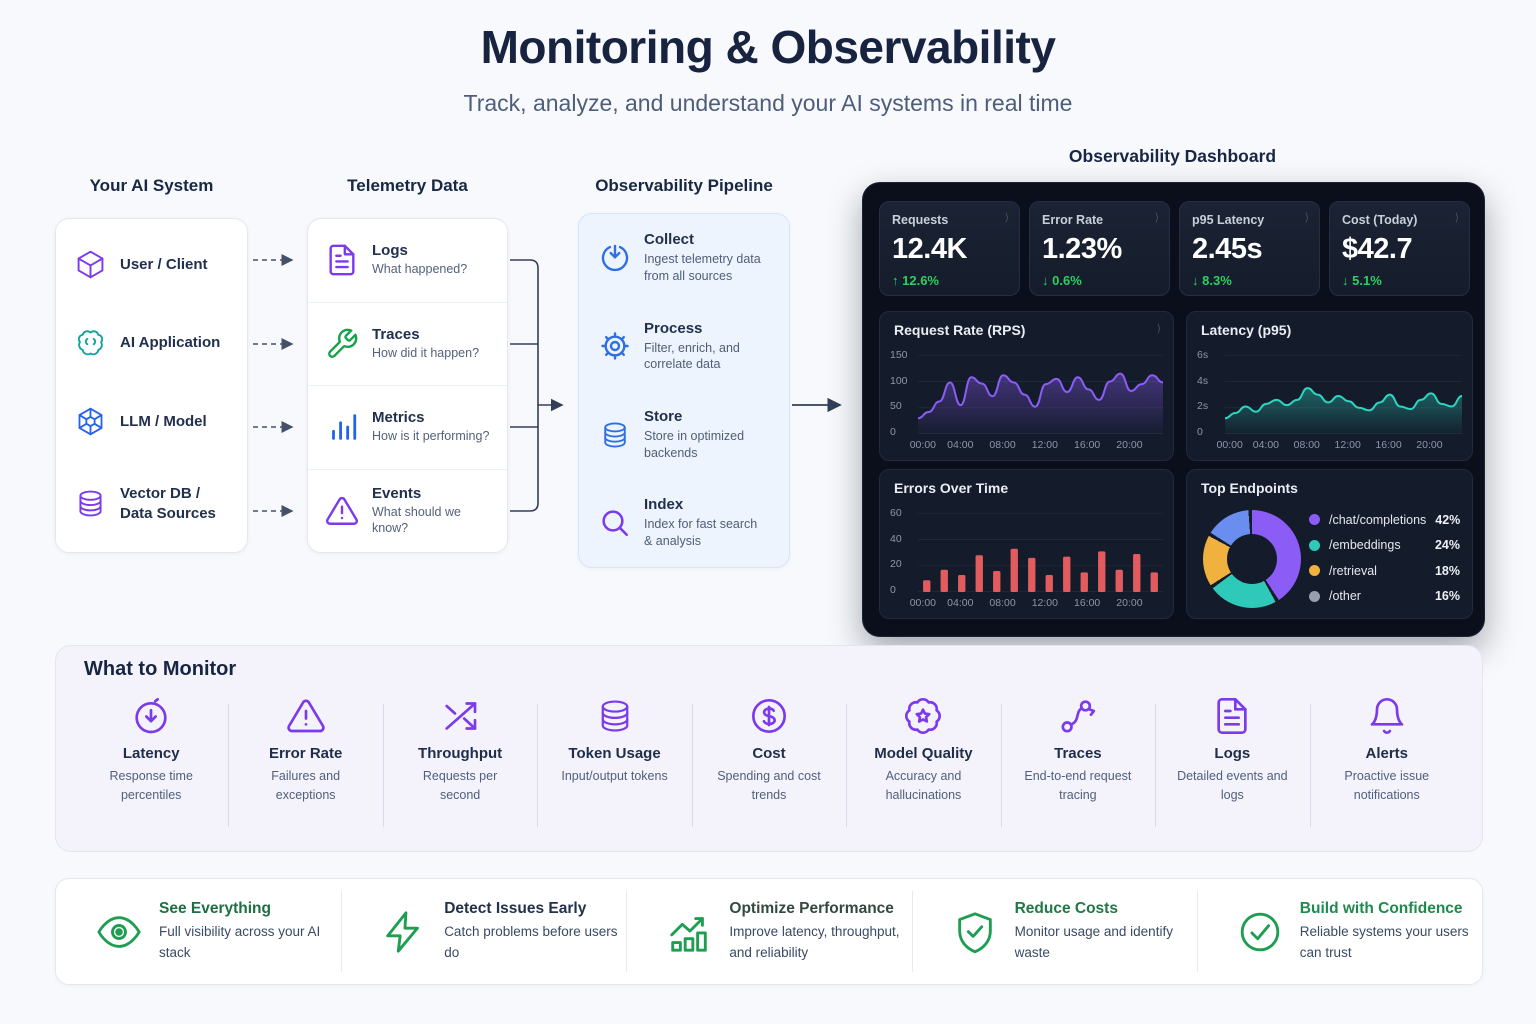 The image size is (1536, 1024). Describe the element at coordinates (768, 47) in the screenshot. I see `page-title: Monitoring & Observability` at that location.